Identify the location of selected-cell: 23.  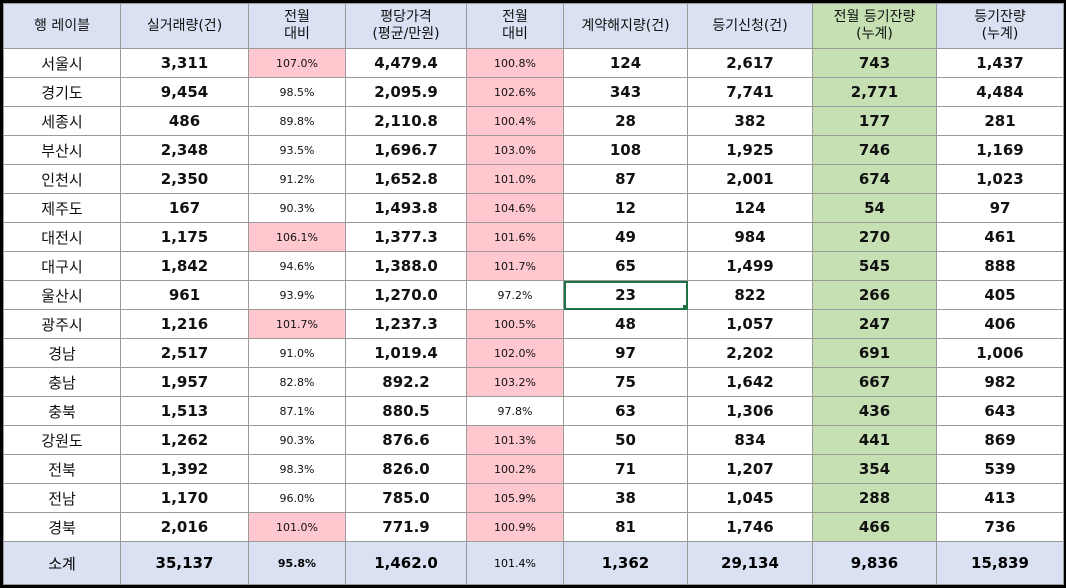
(625, 295).